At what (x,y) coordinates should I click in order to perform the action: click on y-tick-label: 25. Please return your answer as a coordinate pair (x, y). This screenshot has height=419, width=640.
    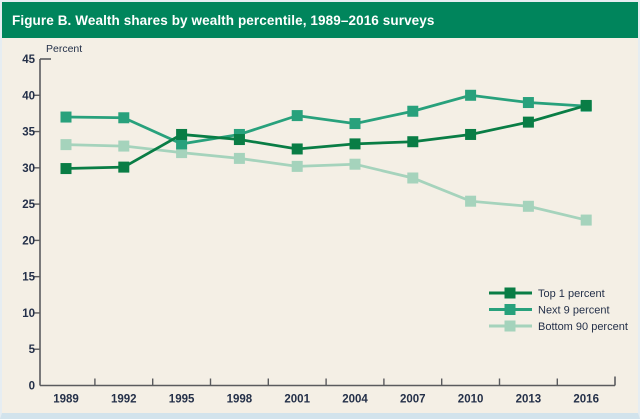
    Looking at the image, I should click on (28, 205).